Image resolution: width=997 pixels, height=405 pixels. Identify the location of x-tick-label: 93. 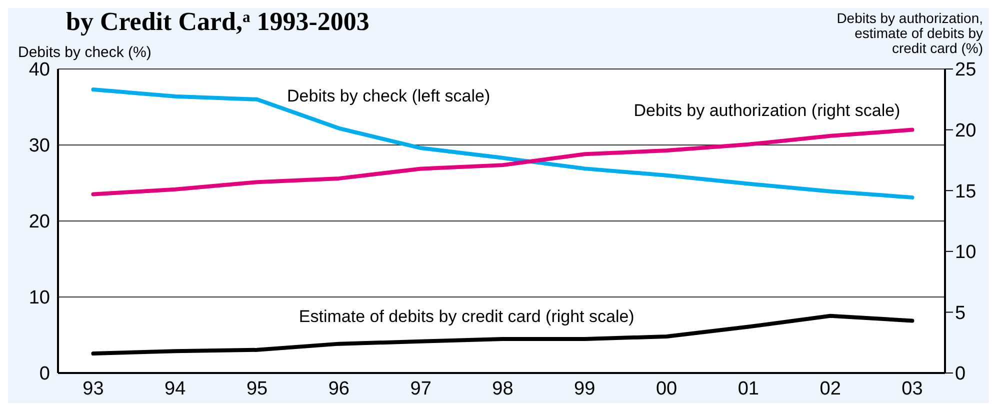
(93, 389).